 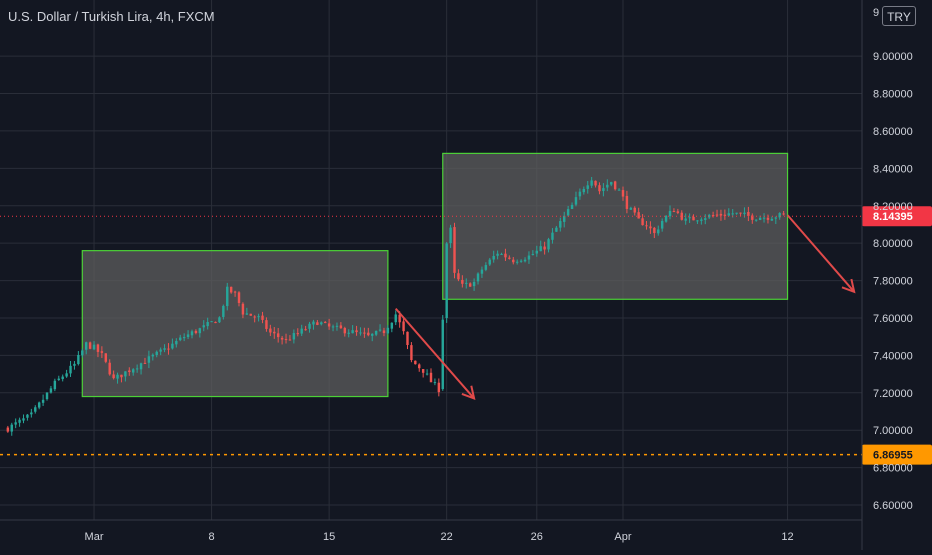 I want to click on price-level-label: 6.86955, so click(x=893, y=456).